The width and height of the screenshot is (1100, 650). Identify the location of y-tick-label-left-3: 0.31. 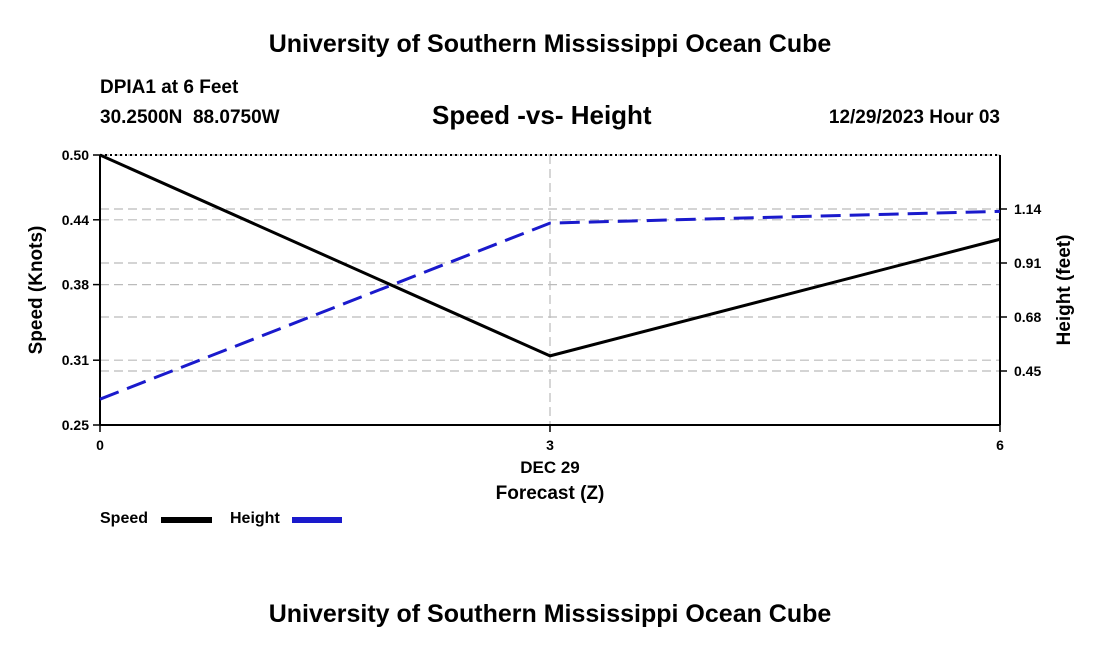
(75, 360).